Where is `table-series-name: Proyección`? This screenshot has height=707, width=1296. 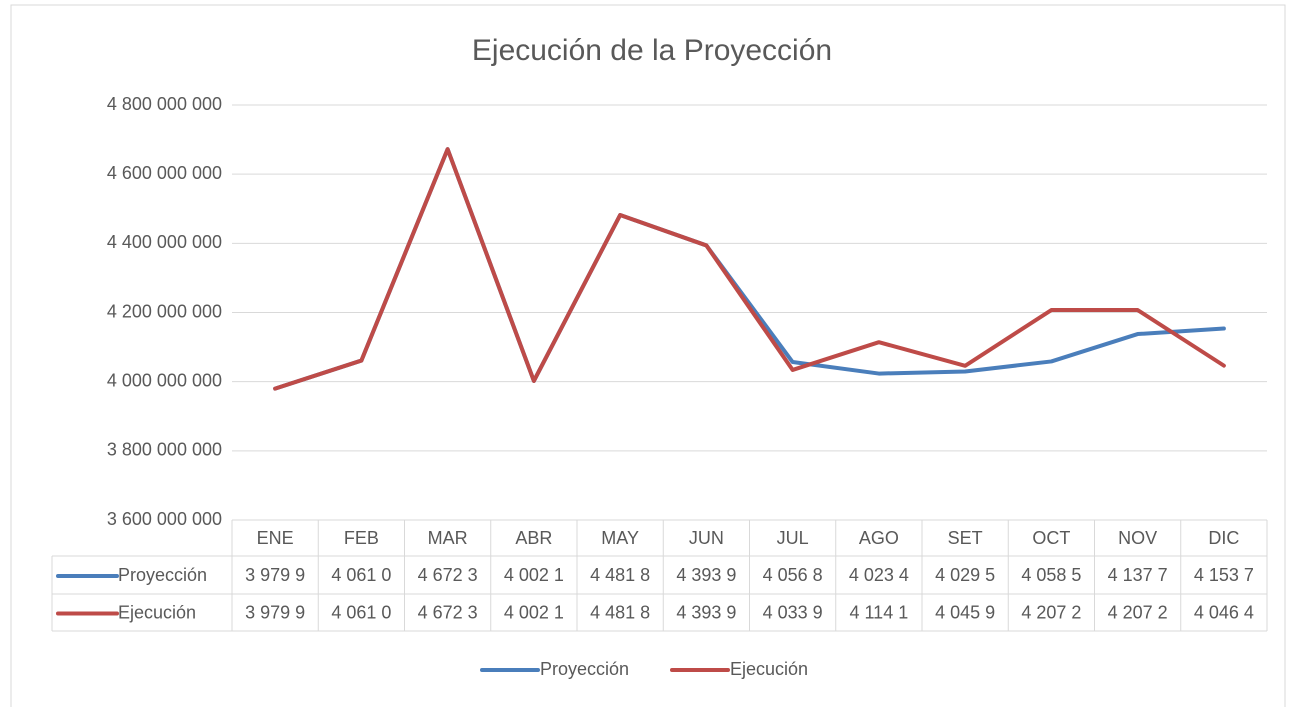 table-series-name: Proyección is located at coordinates (162, 575).